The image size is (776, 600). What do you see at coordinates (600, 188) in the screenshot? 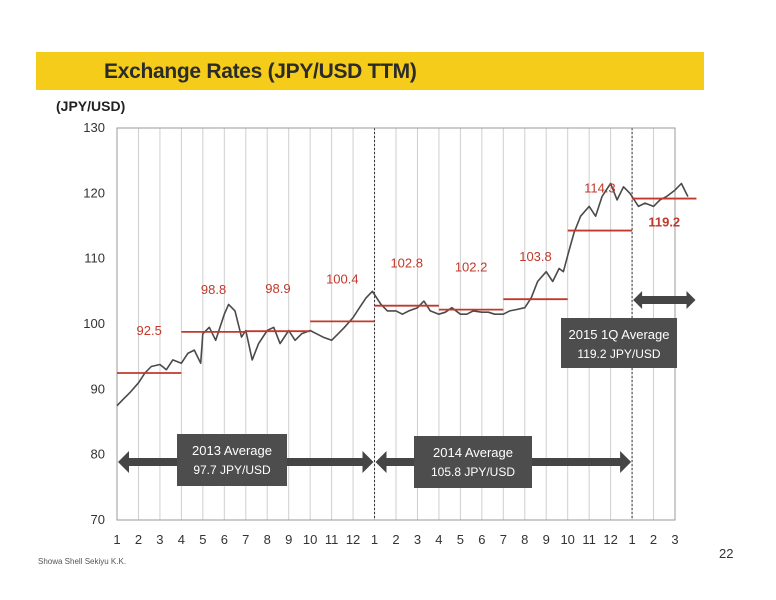
I see `average-label: 114.3` at bounding box center [600, 188].